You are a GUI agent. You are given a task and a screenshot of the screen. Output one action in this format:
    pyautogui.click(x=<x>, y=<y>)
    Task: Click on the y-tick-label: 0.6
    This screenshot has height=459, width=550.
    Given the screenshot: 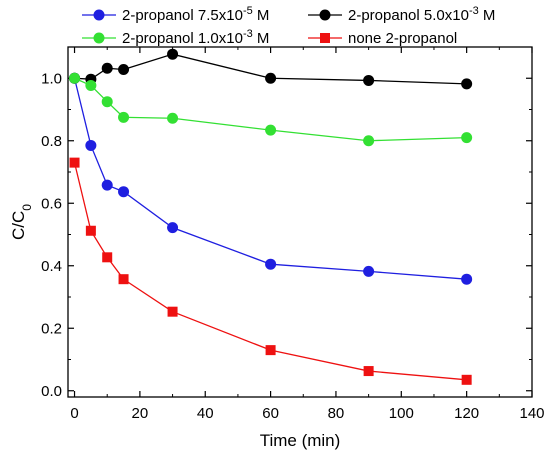 What is the action you would take?
    pyautogui.click(x=51, y=203)
    